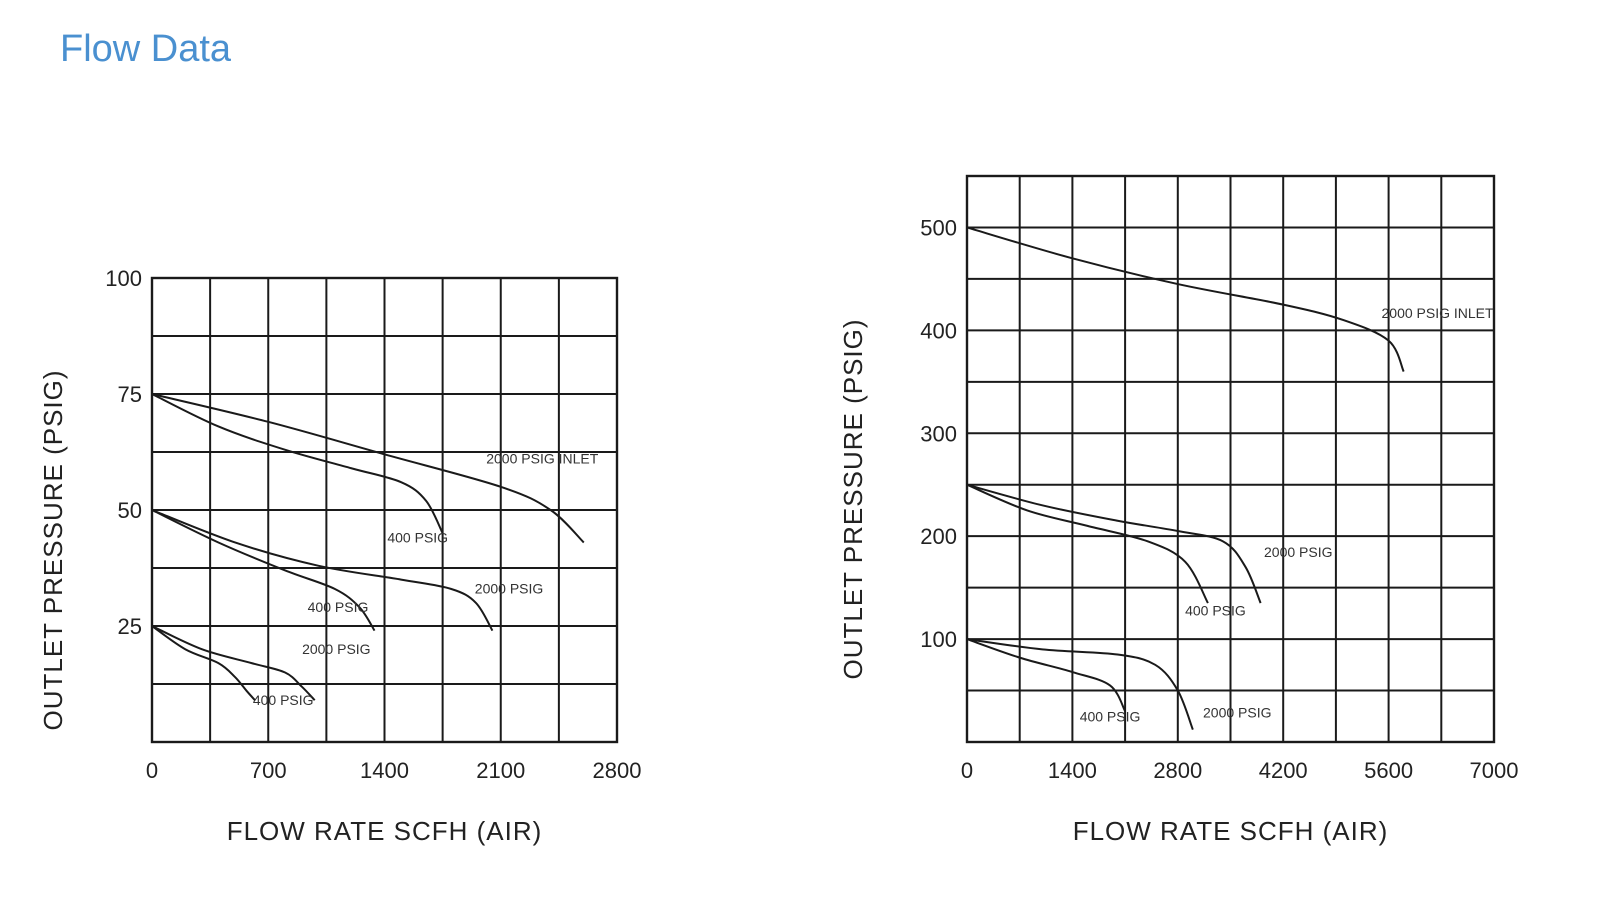 This screenshot has height=906, width=1620. I want to click on x-tick-label: 4200, so click(1283, 770).